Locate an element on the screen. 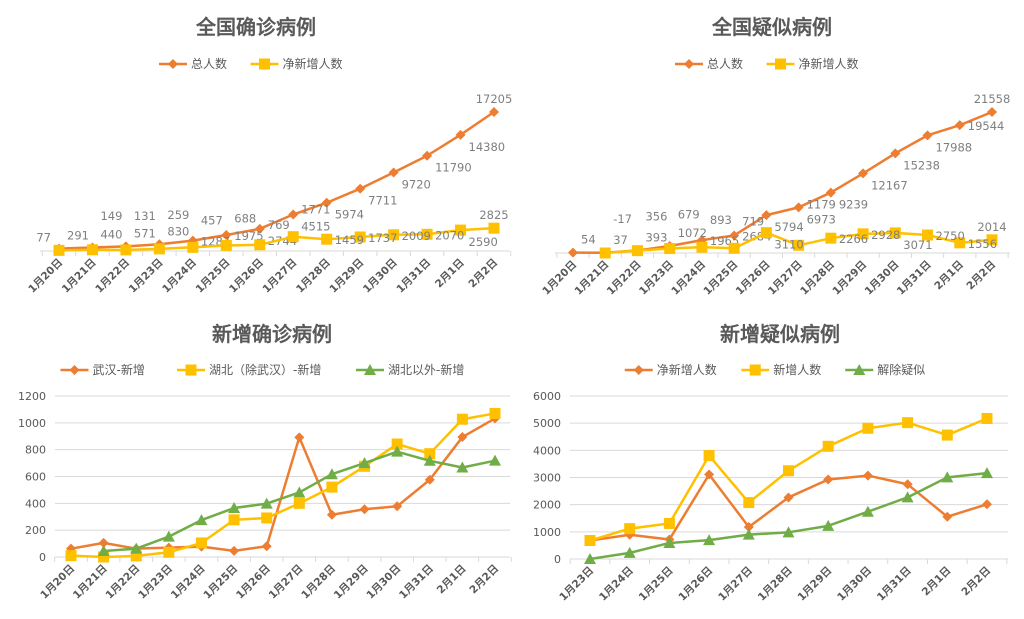  legend-label: 武汉-新增 is located at coordinates (119, 369).